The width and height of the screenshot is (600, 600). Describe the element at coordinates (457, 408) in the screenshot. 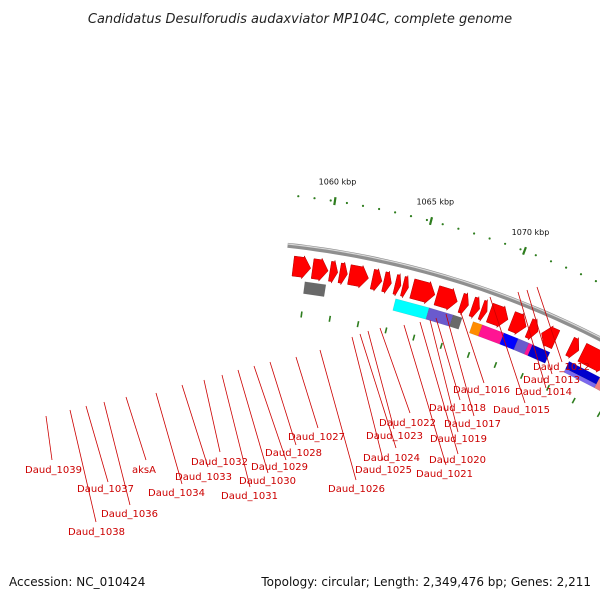

I see `gene-label: Daud_1018` at that location.